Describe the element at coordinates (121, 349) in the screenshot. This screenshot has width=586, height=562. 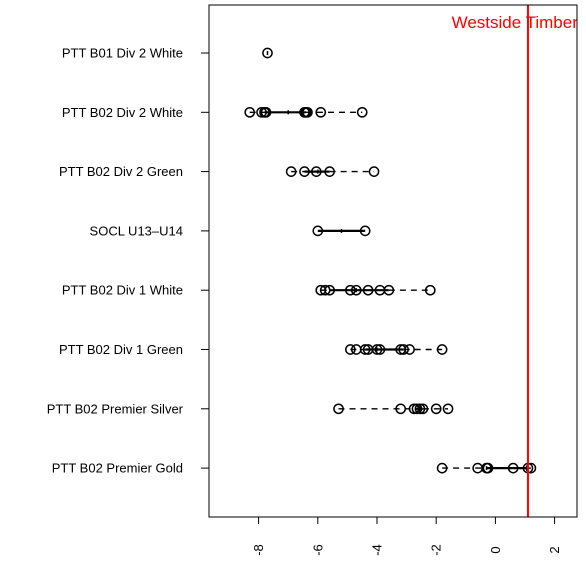
I see `category-label: PTT B02 Div 1 Green` at that location.